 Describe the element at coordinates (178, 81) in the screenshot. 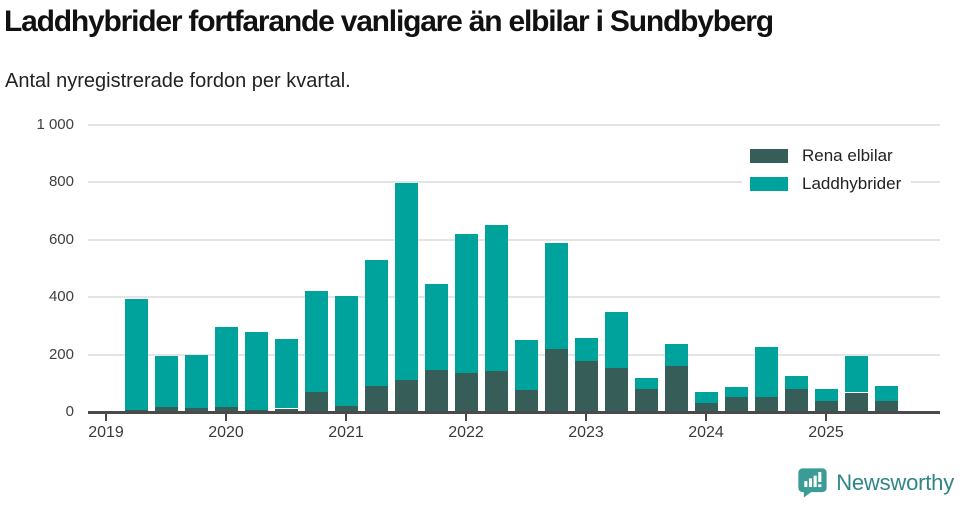

I see `chart-subtitle: Antal nyregistrerade fordon per kvartal.` at that location.